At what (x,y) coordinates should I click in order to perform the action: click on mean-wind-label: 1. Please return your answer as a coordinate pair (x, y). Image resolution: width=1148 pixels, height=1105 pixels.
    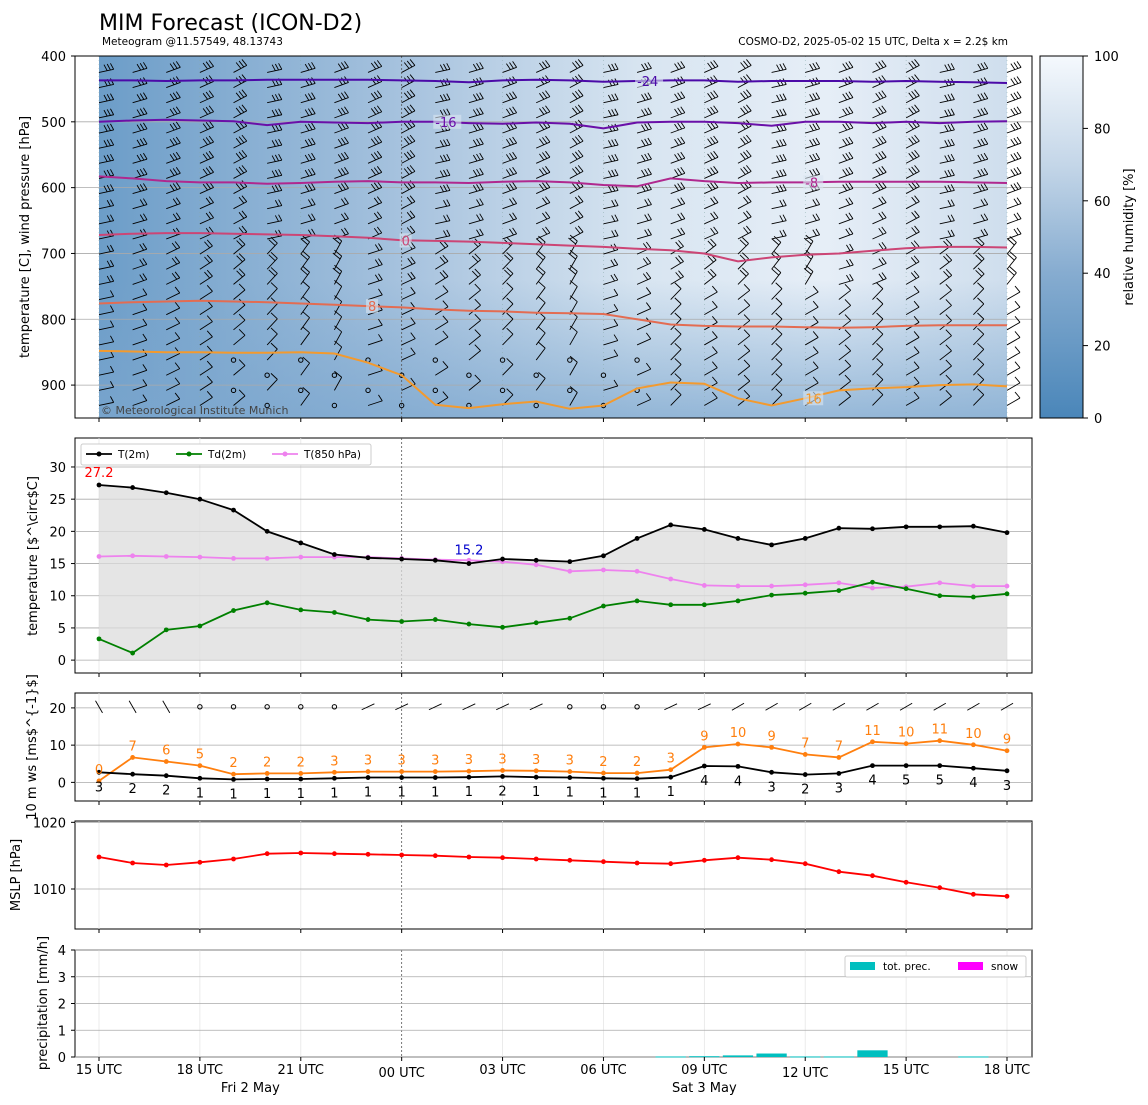
    Looking at the image, I should click on (536, 792).